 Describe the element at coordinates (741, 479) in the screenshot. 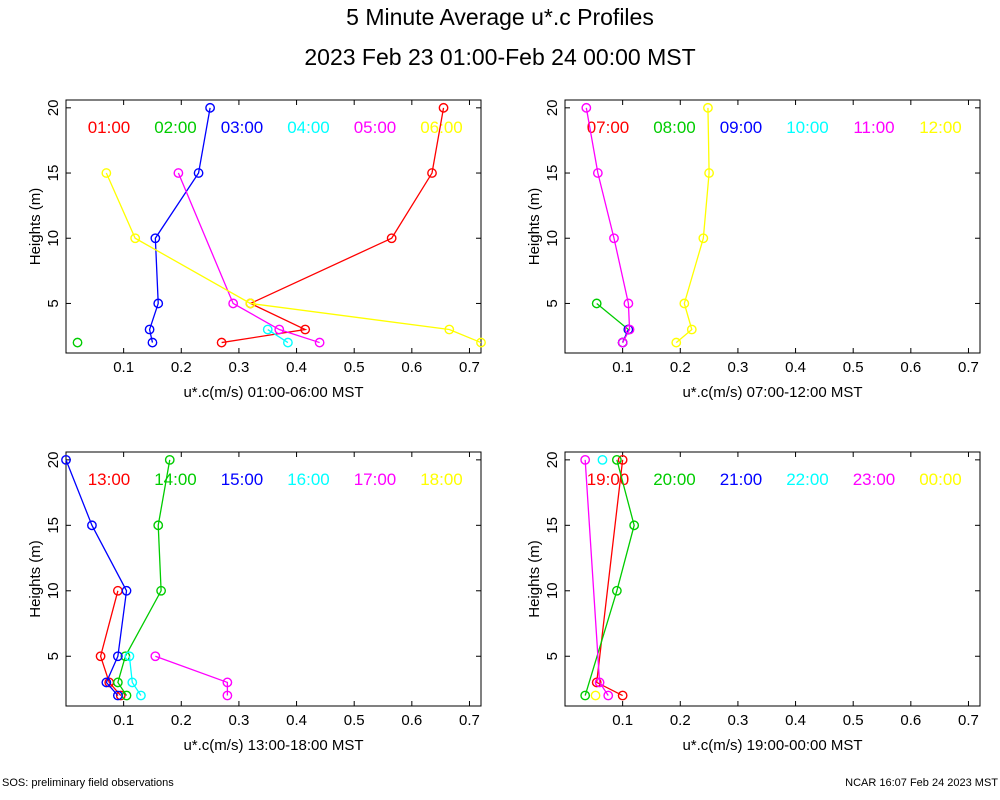

I see `legend-entry: 21:00` at that location.